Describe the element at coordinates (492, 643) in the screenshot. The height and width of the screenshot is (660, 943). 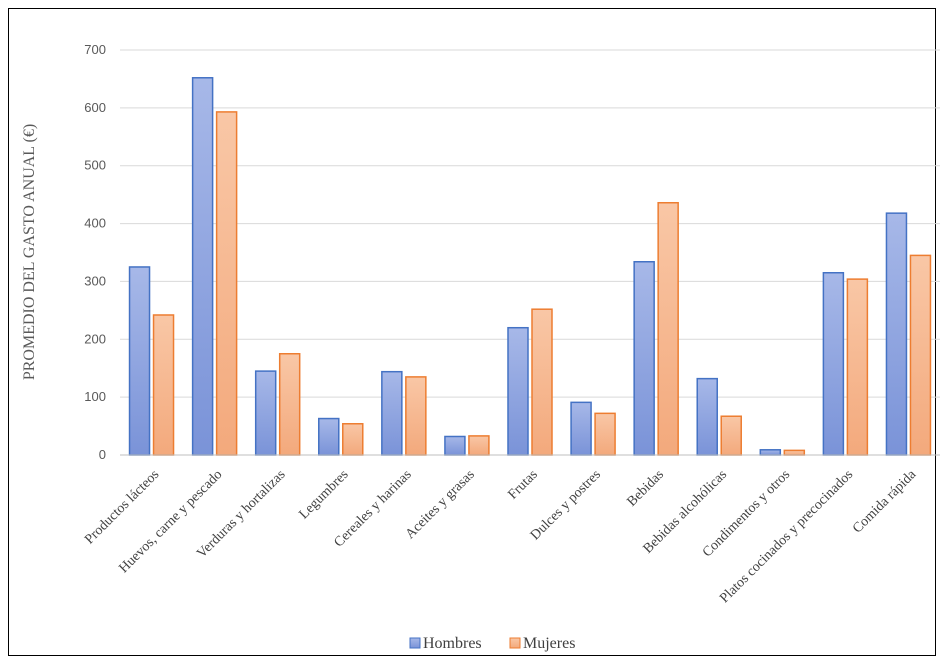
I see `legend: Hombres Mujeres` at that location.